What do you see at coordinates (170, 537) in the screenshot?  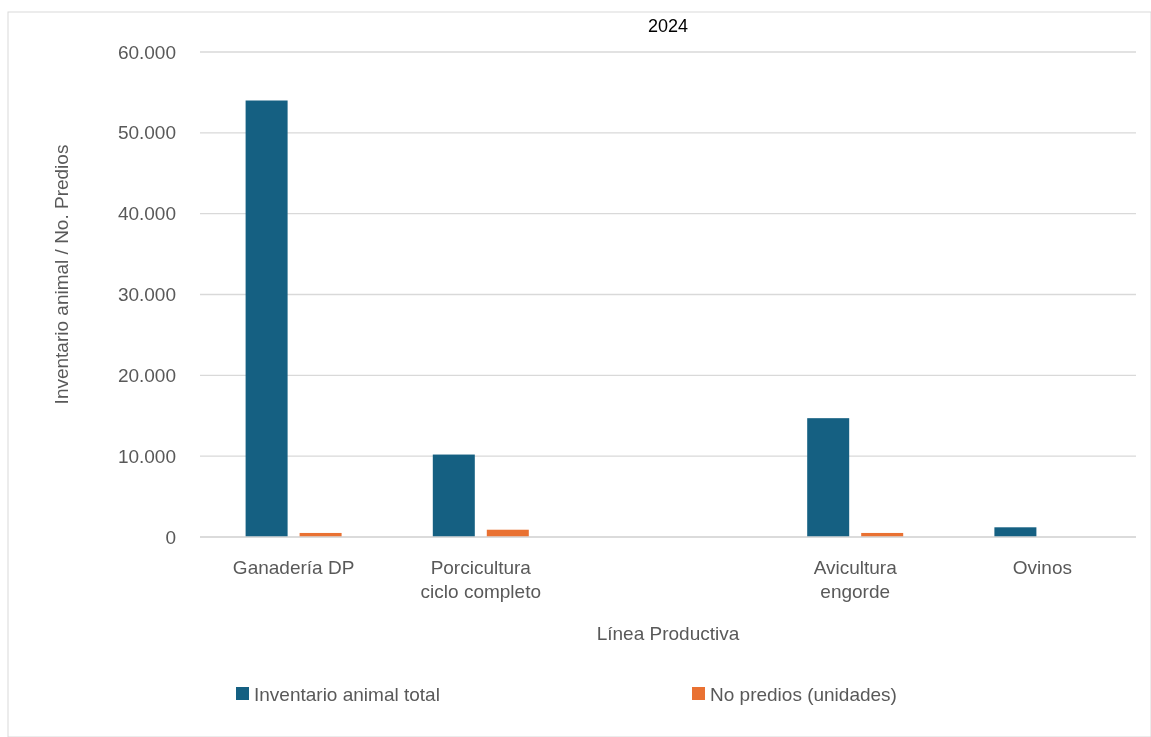 I see `y-tick-label: 0` at bounding box center [170, 537].